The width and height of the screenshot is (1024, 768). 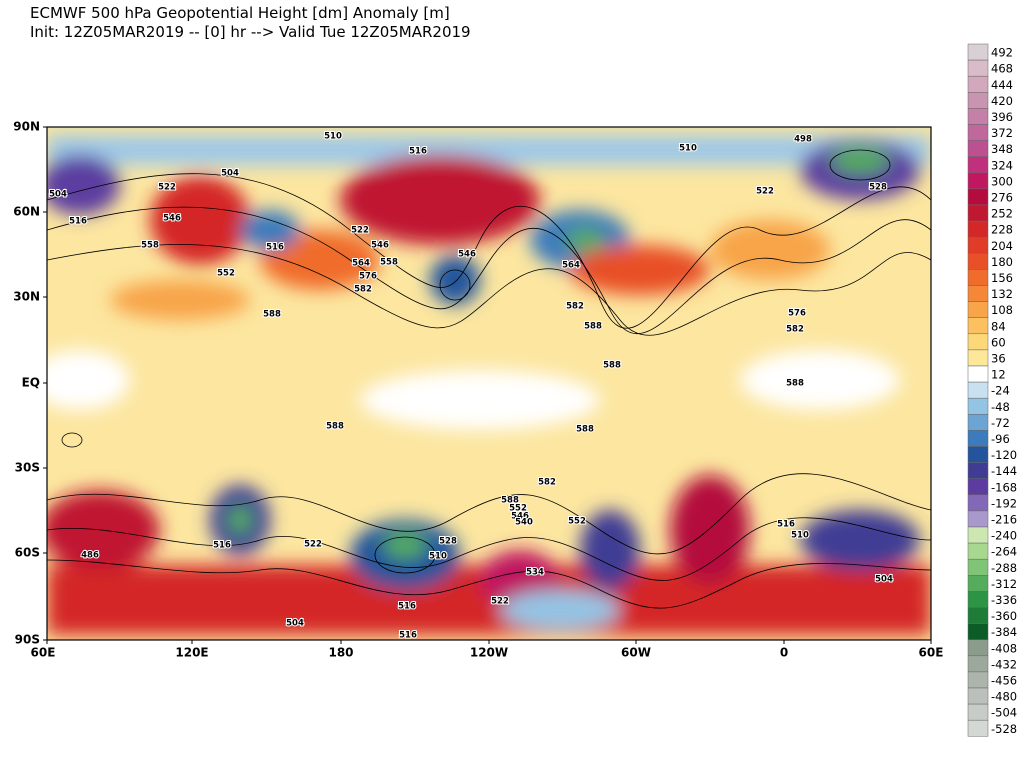 I want to click on lat-label: 60S, so click(x=27, y=553).